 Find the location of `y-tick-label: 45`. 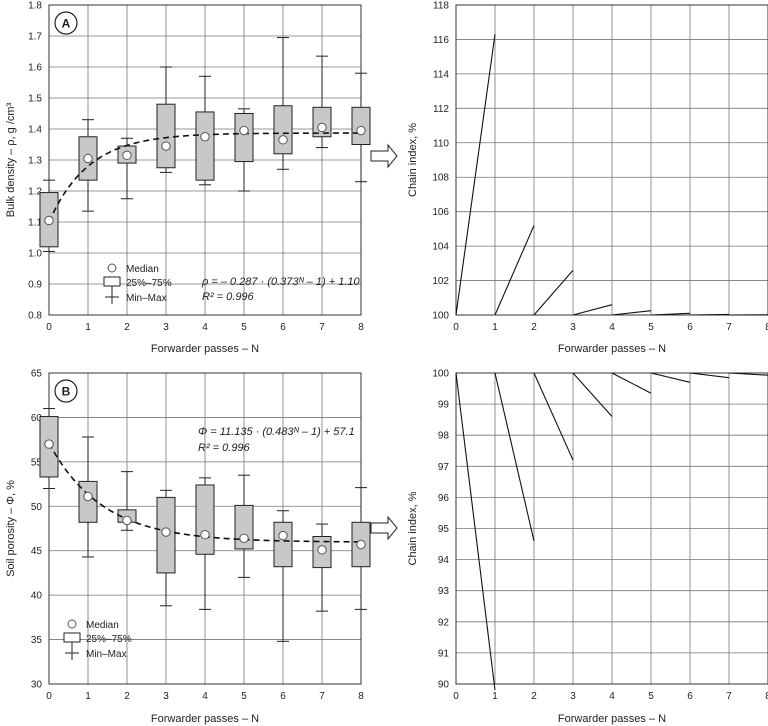

y-tick-label: 45 is located at coordinates (37, 551).